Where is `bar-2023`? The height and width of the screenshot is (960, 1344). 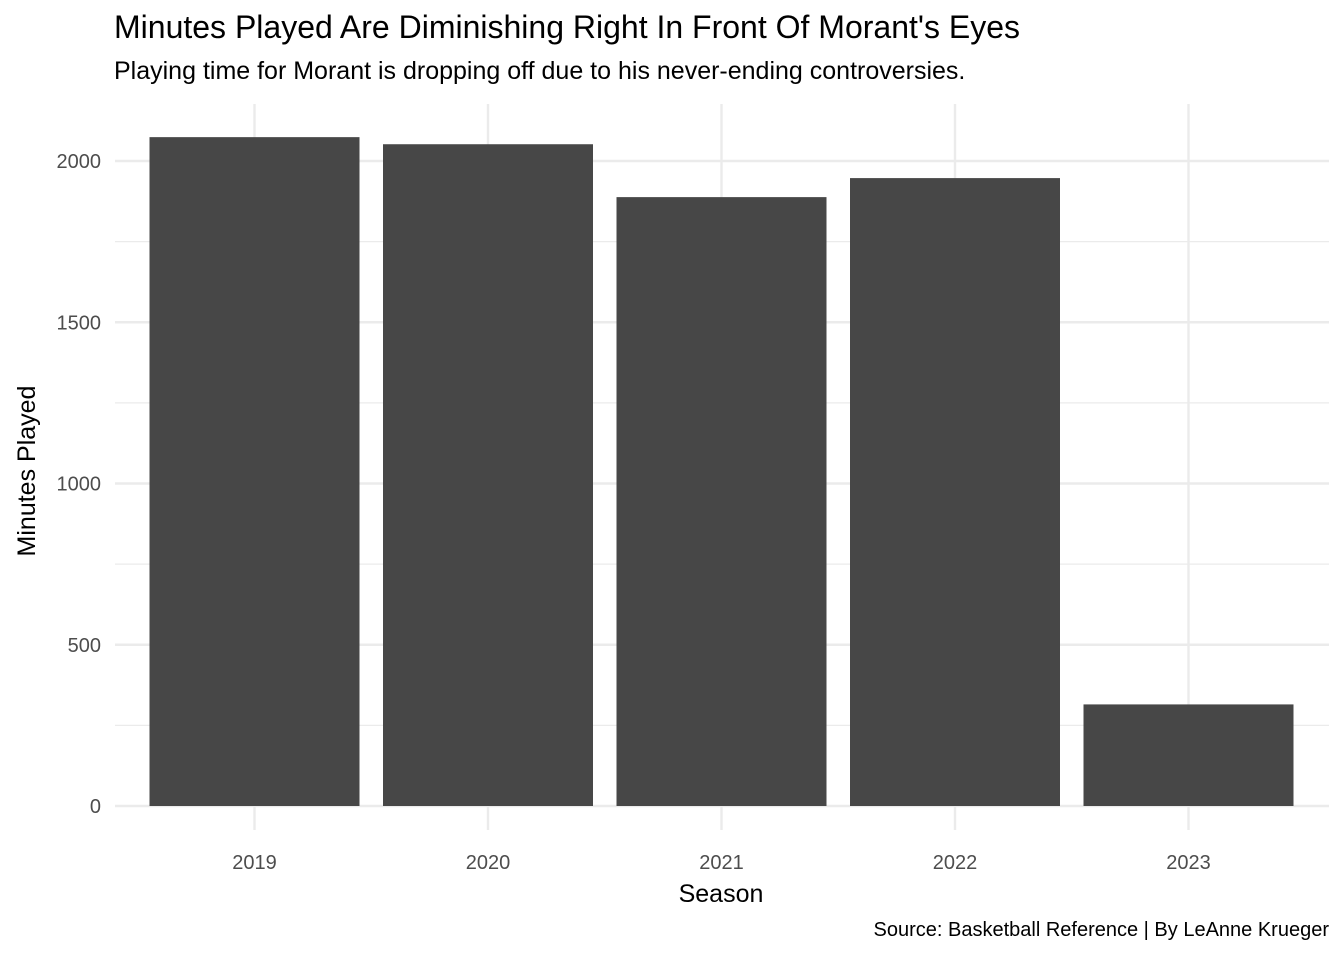 bar-2023 is located at coordinates (1188, 755).